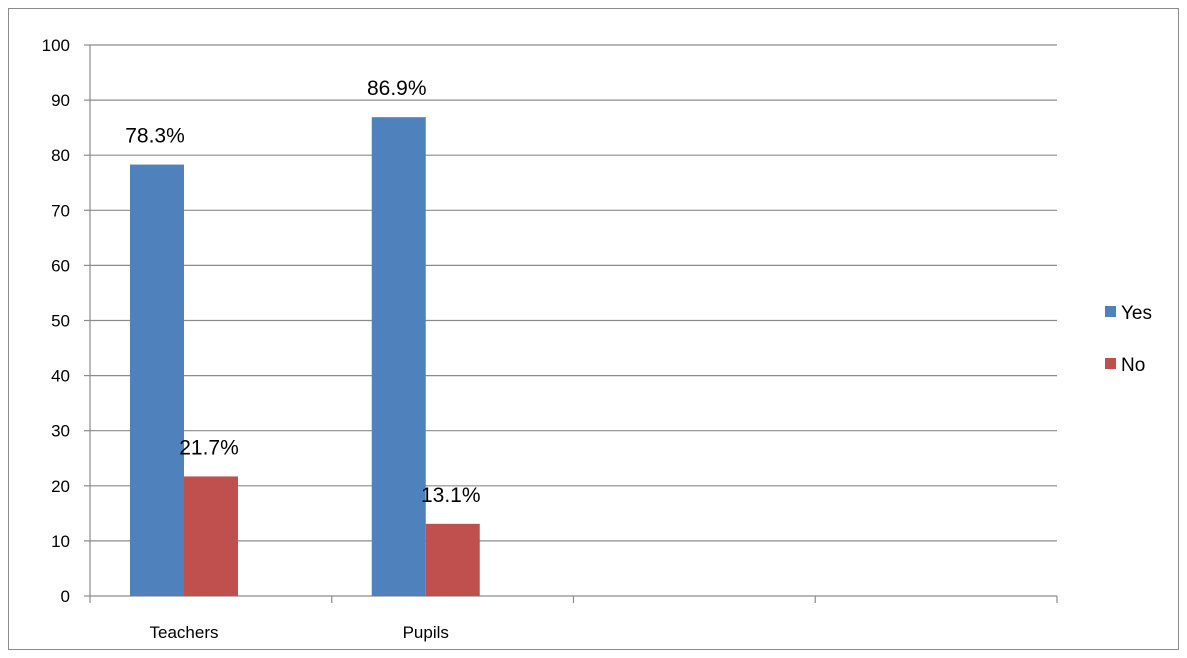  What do you see at coordinates (1136, 313) in the screenshot?
I see `legend-label-yes: Yes` at bounding box center [1136, 313].